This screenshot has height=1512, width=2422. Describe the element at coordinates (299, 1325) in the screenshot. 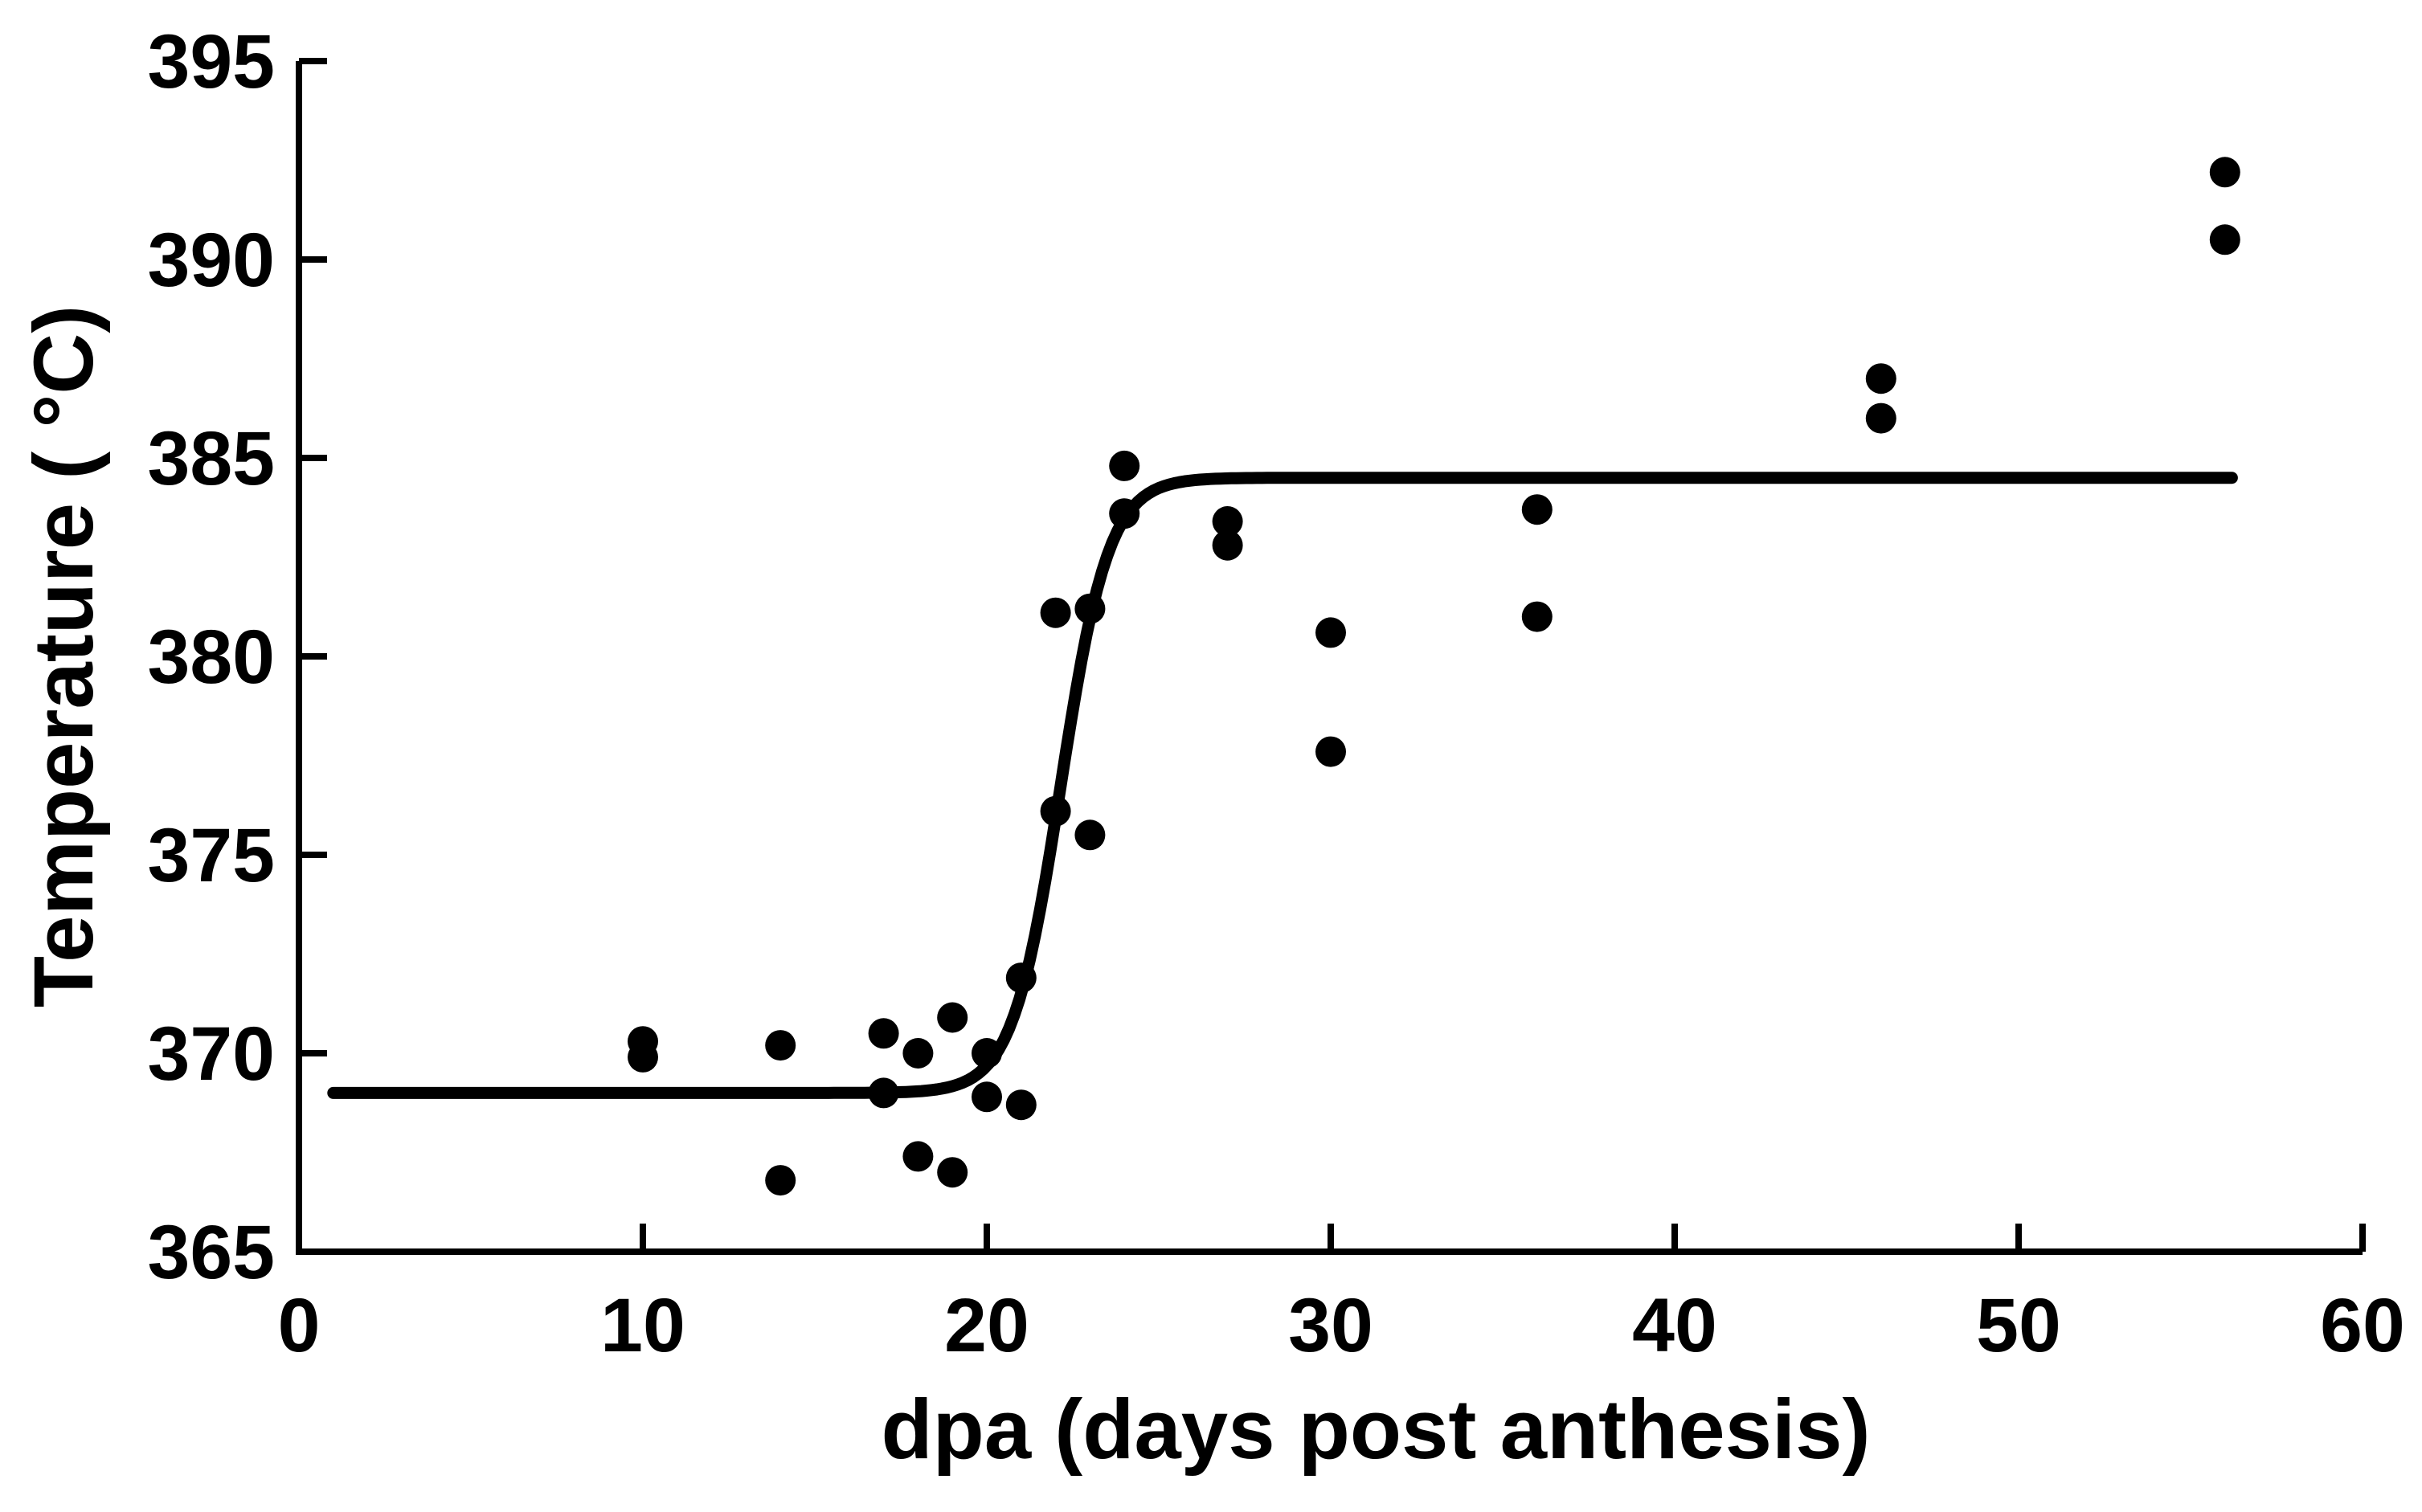

I see `x-tick-label: 0` at that location.